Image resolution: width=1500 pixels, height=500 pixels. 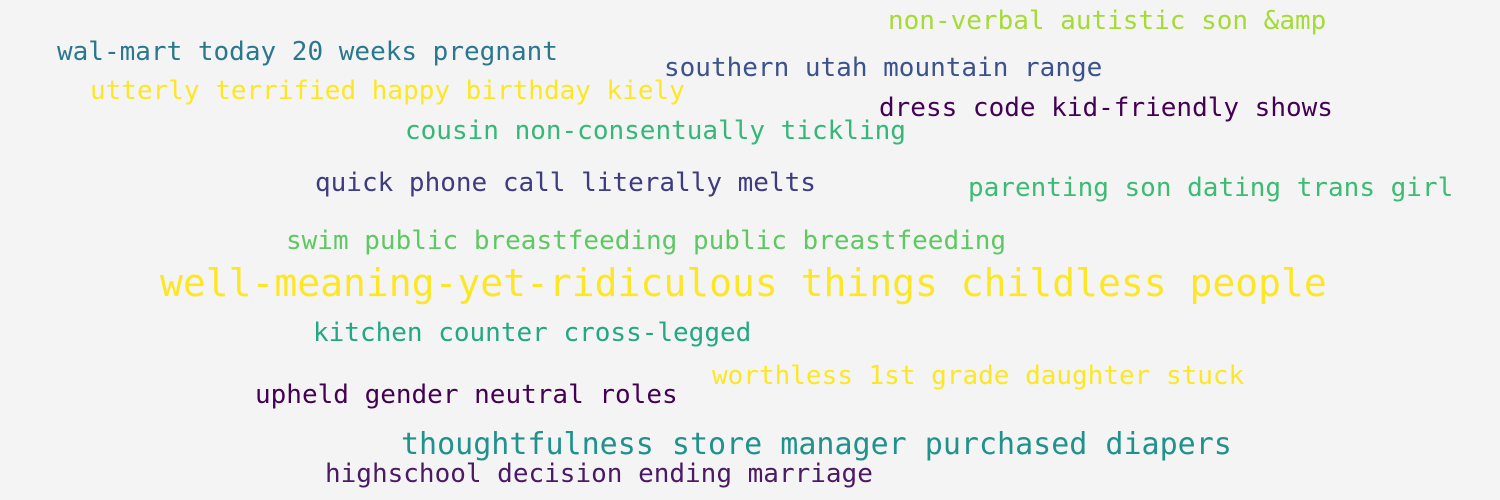 I want to click on phrase: utterly terrified happy birthday kiely, so click(x=387, y=91).